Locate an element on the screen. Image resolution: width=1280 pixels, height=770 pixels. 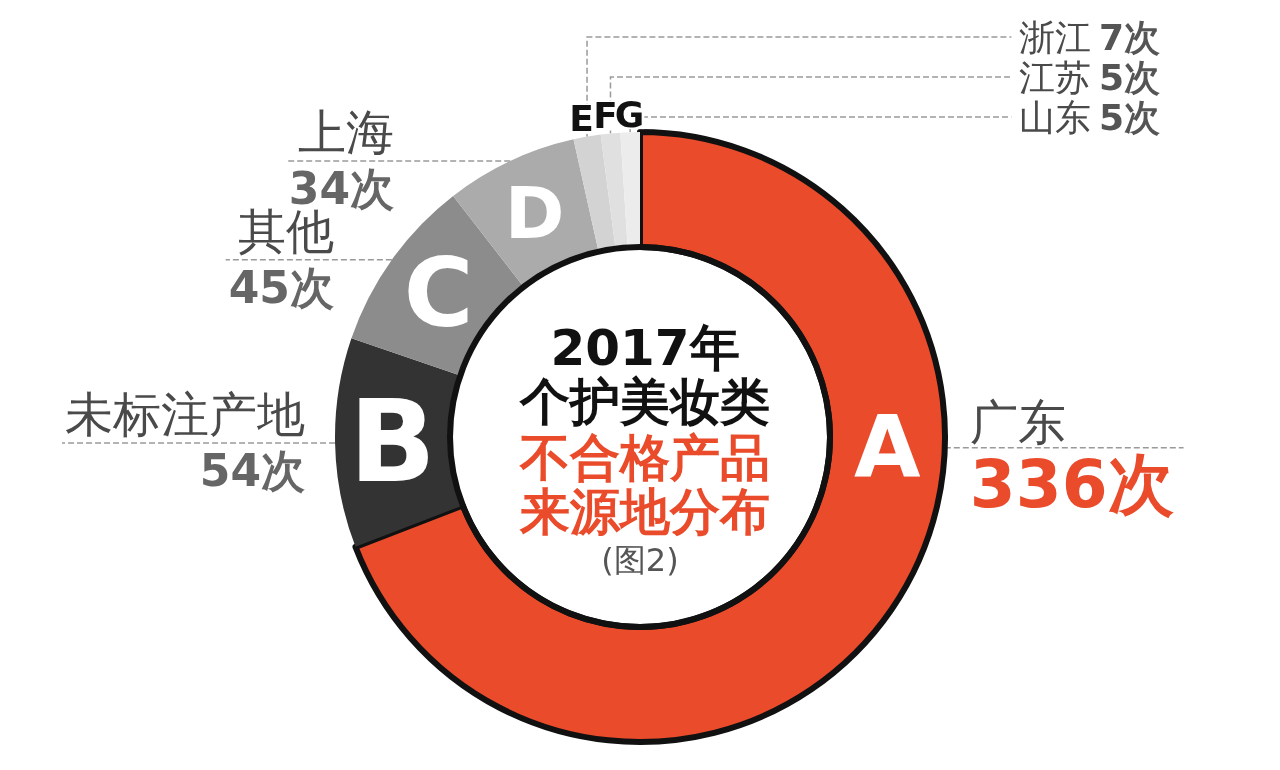
slice-label: 江苏 is located at coordinates (1055, 77).